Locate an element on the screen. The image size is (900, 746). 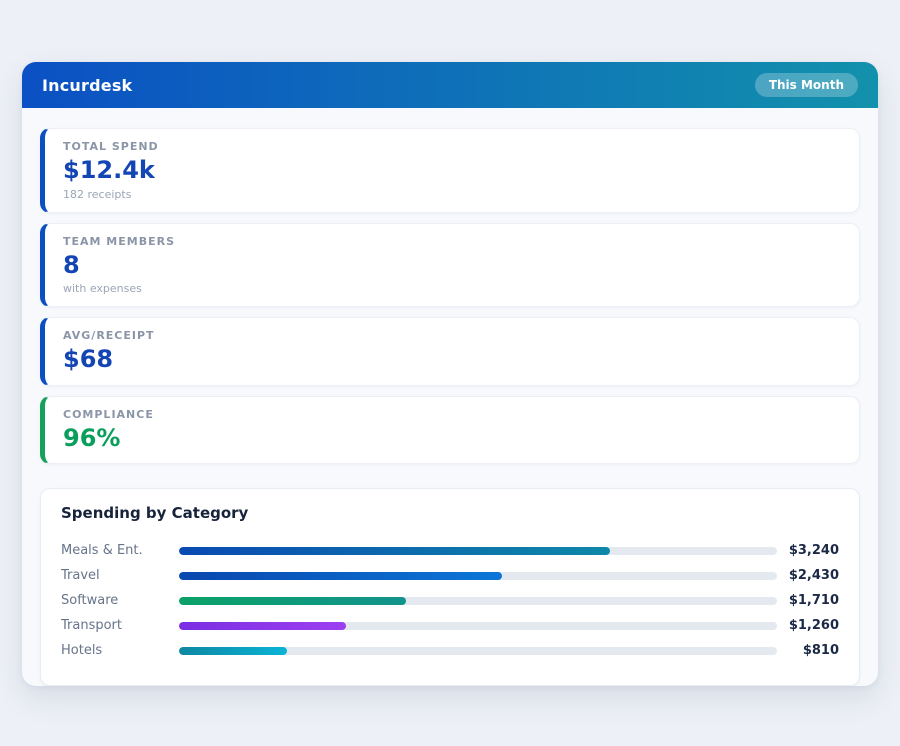
stat-label: COMPLIANCE is located at coordinates (108, 414).